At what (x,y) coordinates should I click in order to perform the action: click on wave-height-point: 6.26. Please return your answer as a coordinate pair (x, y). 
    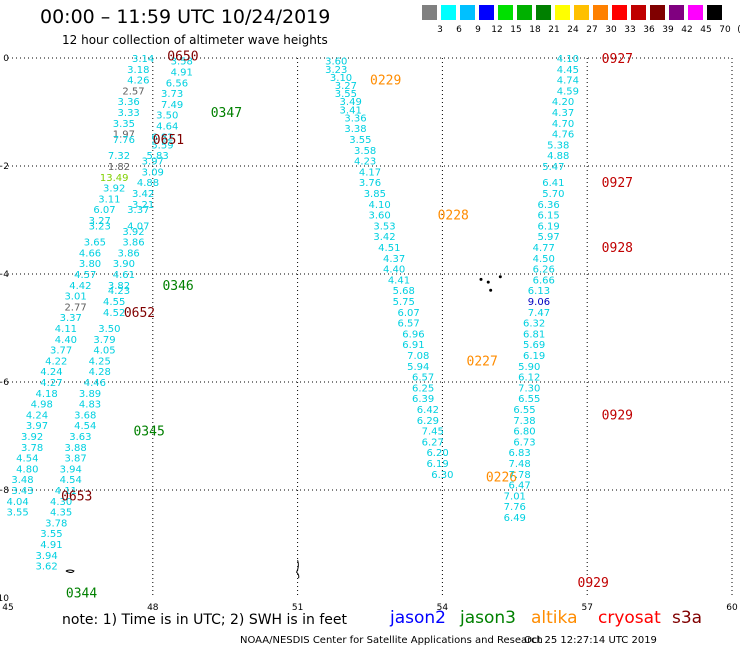
    Looking at the image, I should click on (544, 270).